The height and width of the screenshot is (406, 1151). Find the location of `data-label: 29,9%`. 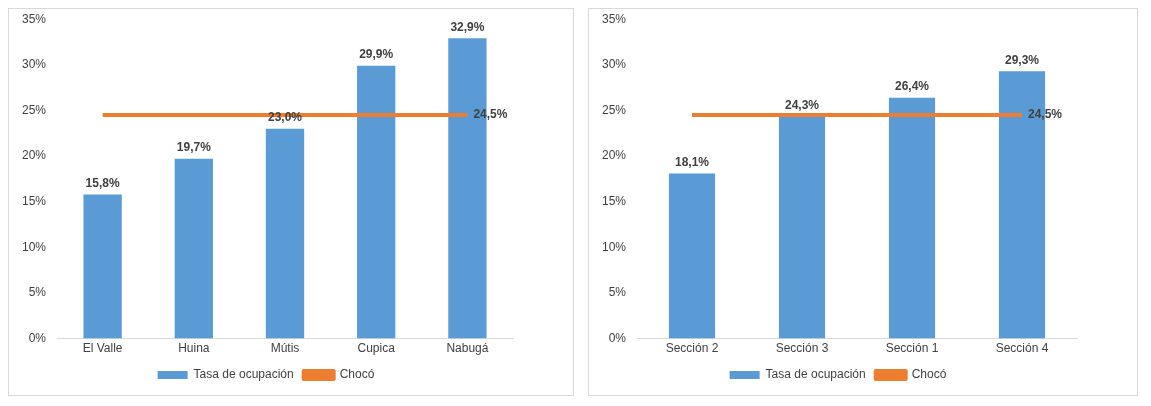

data-label: 29,9% is located at coordinates (376, 54).